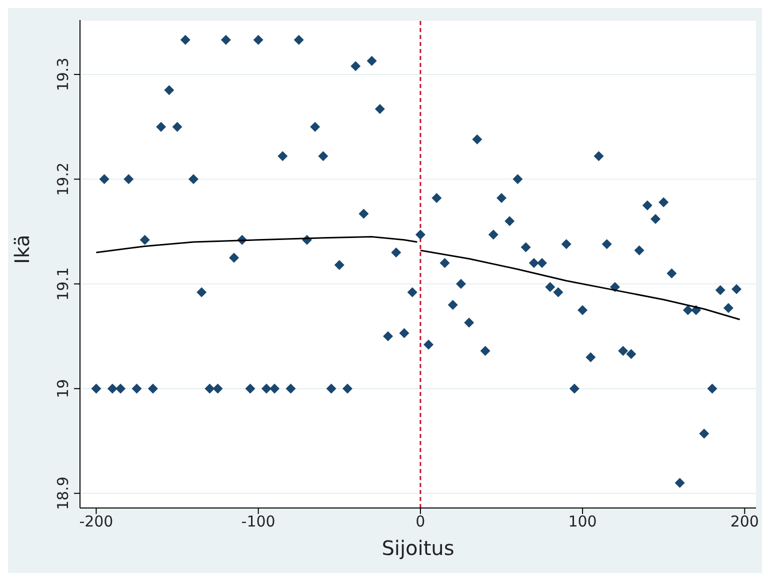 The image size is (770, 581). What do you see at coordinates (63, 493) in the screenshot?
I see `y-tick-label: 18.9` at bounding box center [63, 493].